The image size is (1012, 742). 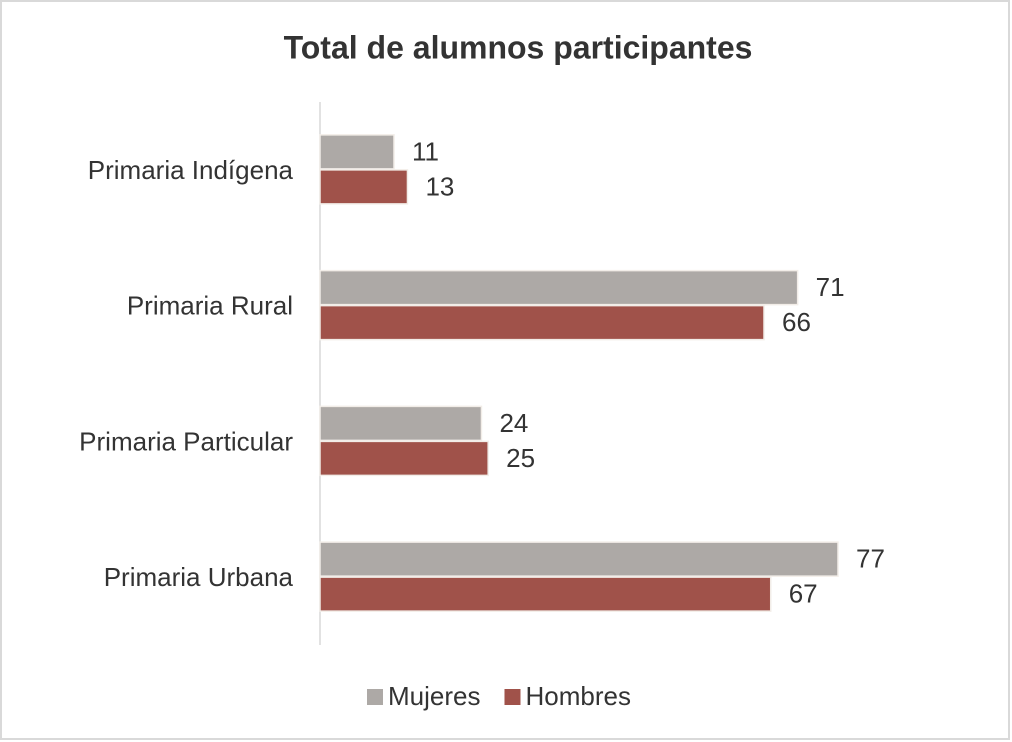 I want to click on data-label: 66, so click(x=796, y=322).